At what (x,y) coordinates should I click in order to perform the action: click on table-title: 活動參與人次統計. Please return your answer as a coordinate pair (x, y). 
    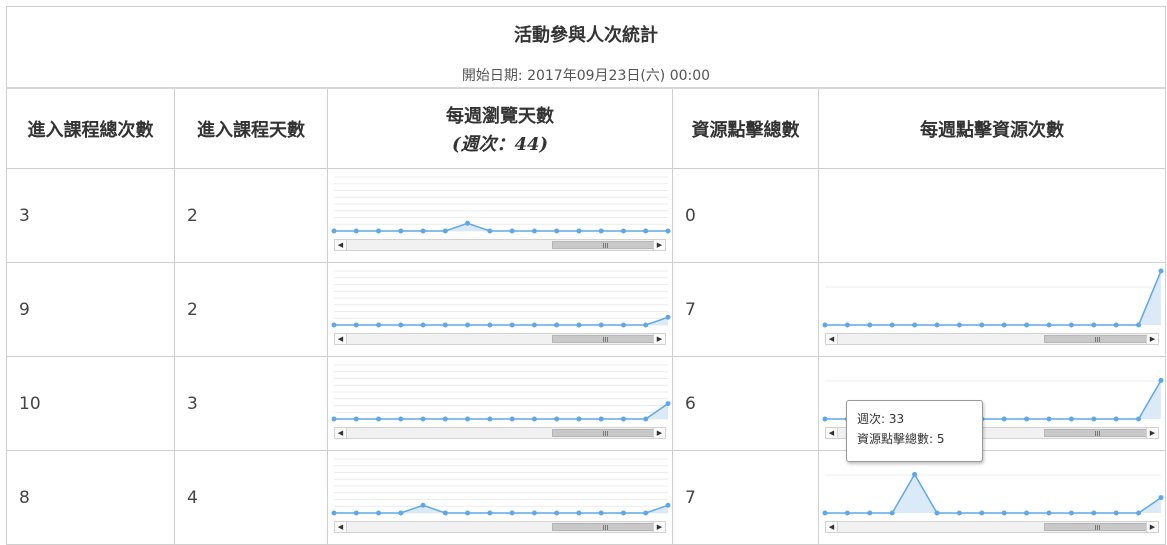
    Looking at the image, I should click on (586, 35).